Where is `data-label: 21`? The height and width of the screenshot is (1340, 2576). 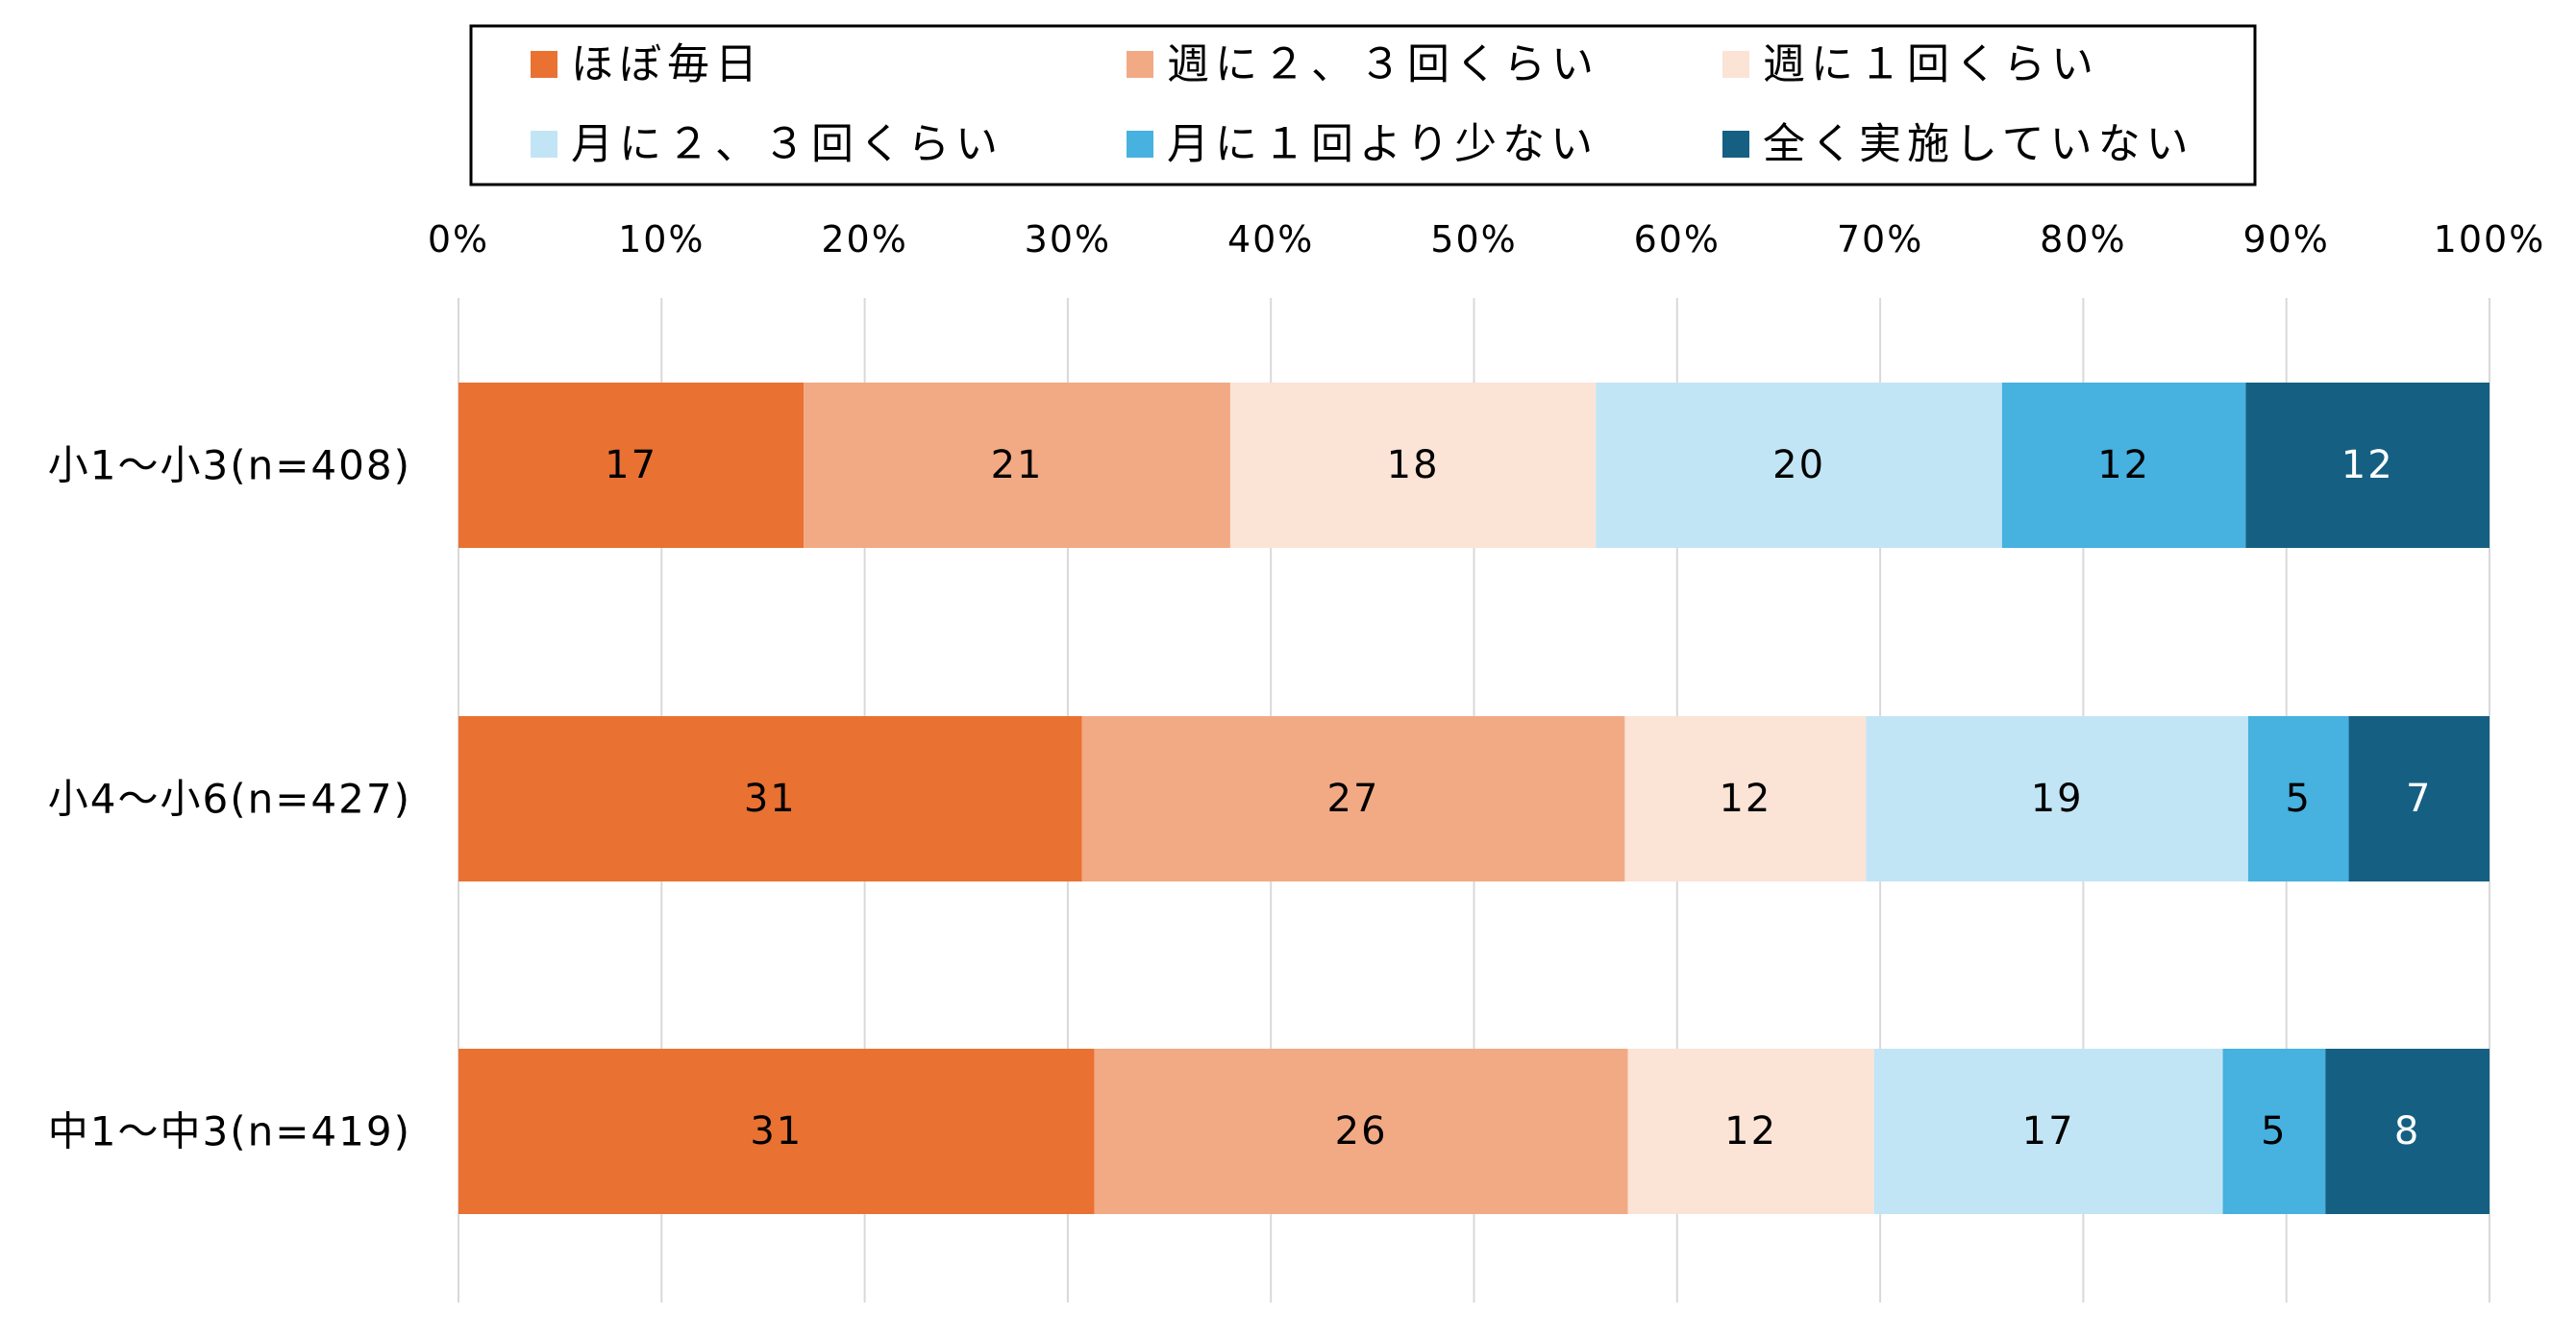 data-label: 21 is located at coordinates (1018, 465).